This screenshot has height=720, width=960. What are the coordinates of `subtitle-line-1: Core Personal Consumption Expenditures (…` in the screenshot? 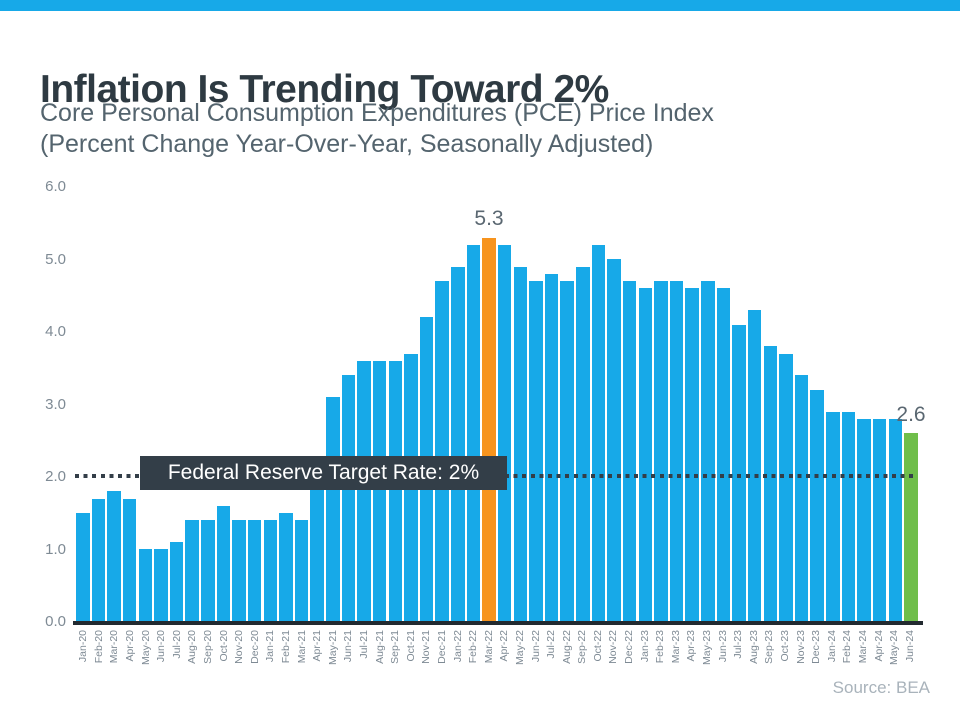 It's located at (377, 113).